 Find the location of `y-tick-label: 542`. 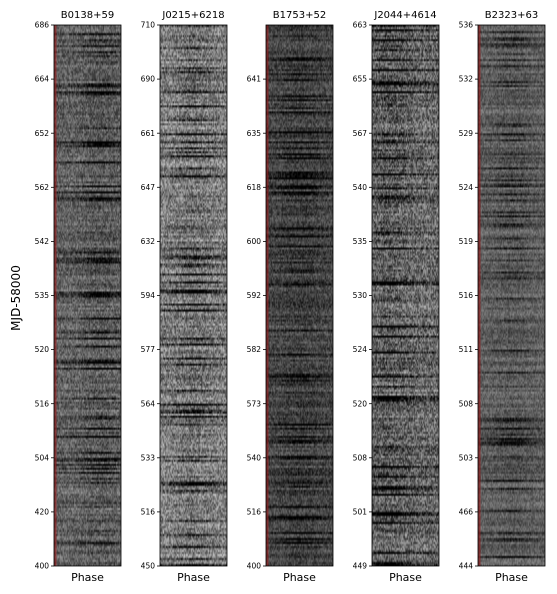

y-tick-label: 542 is located at coordinates (42, 241).